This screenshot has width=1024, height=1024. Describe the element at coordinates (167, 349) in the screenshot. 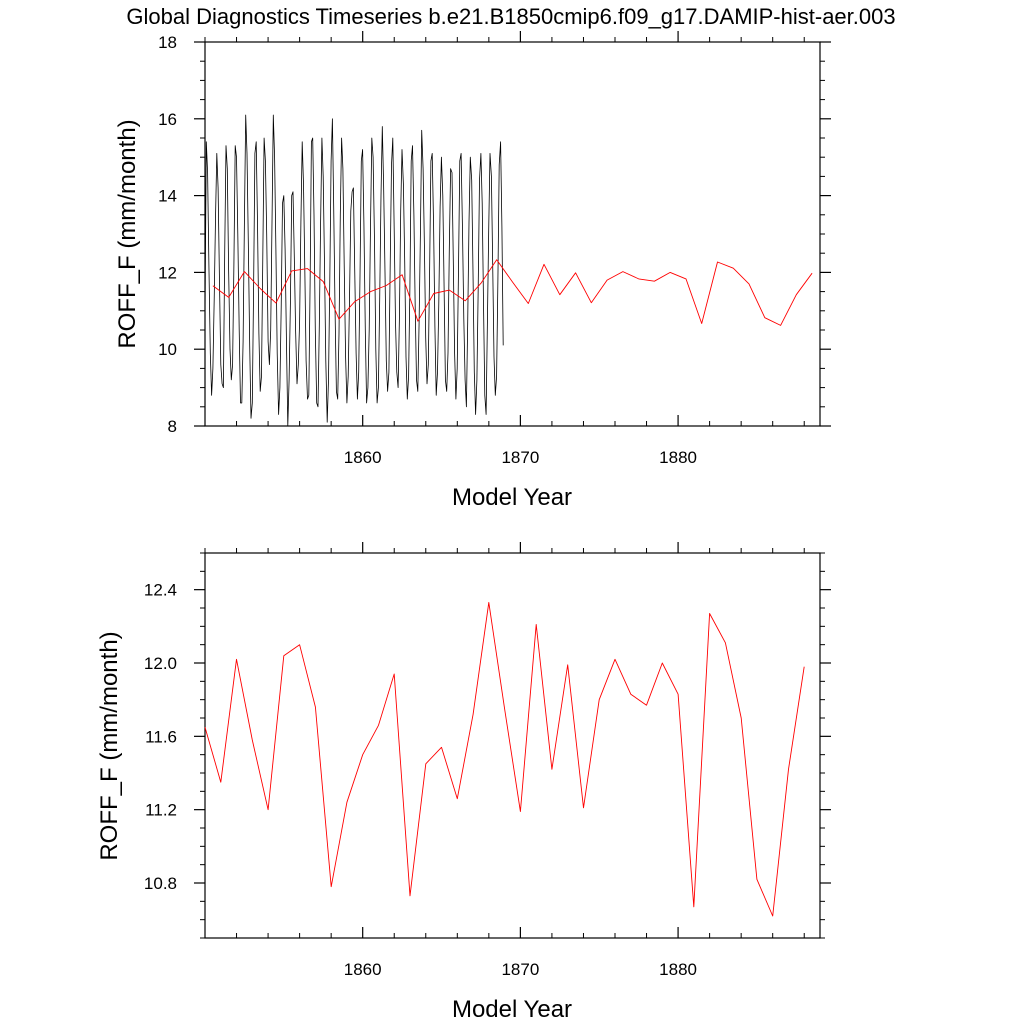

I see `top-y-tick-label: 10` at that location.